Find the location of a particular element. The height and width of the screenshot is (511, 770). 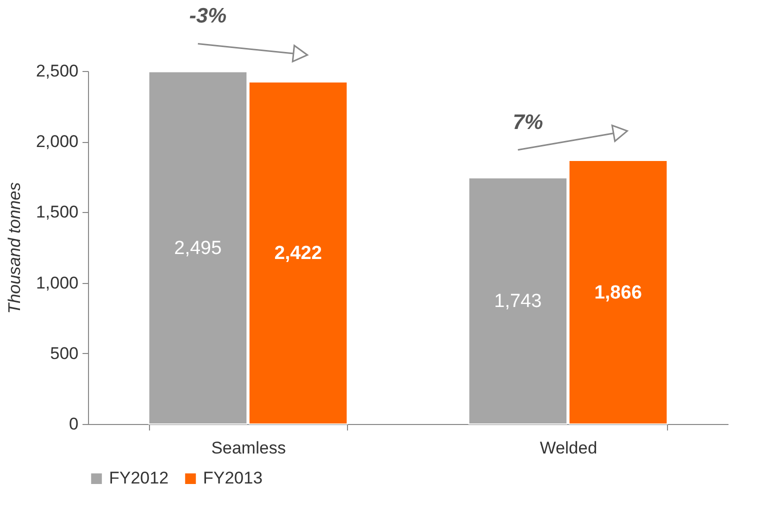

legend-label: FY2012 is located at coordinates (139, 478).